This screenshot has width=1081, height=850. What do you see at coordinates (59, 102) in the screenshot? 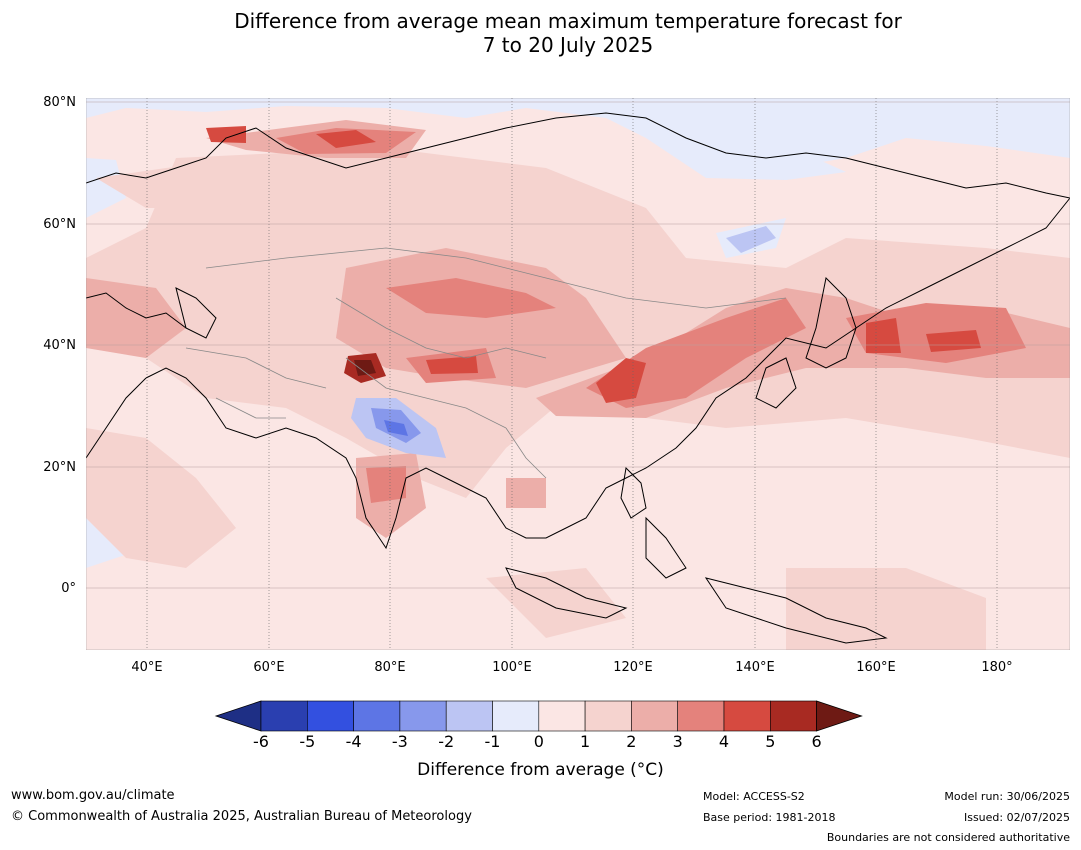
I see `lat-label-80n: 80°N` at bounding box center [59, 102].